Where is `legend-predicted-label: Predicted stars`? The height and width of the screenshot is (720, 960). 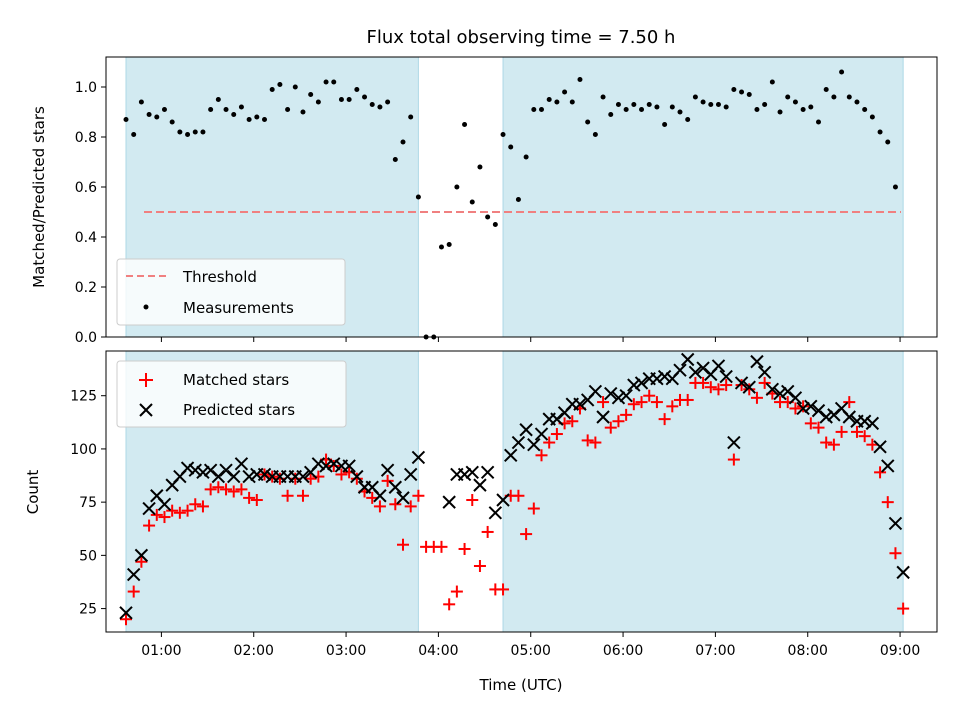 legend-predicted-label: Predicted stars is located at coordinates (239, 410).